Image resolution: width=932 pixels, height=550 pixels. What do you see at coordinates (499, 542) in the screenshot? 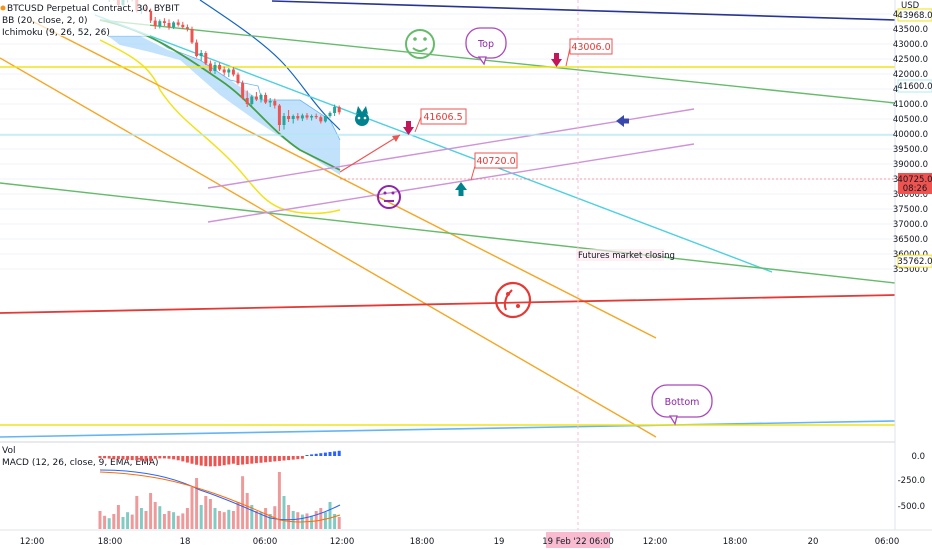
I see `time-tick-label: 19` at bounding box center [499, 542].